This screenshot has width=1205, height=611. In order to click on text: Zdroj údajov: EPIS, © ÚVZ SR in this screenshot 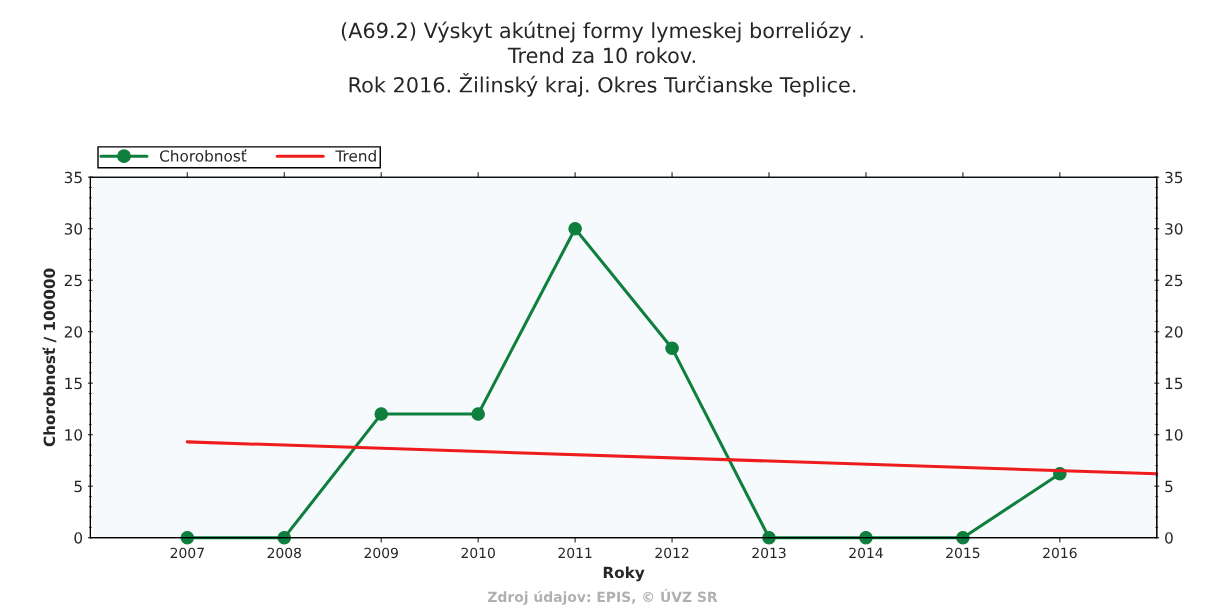, I will do `click(603, 597)`.